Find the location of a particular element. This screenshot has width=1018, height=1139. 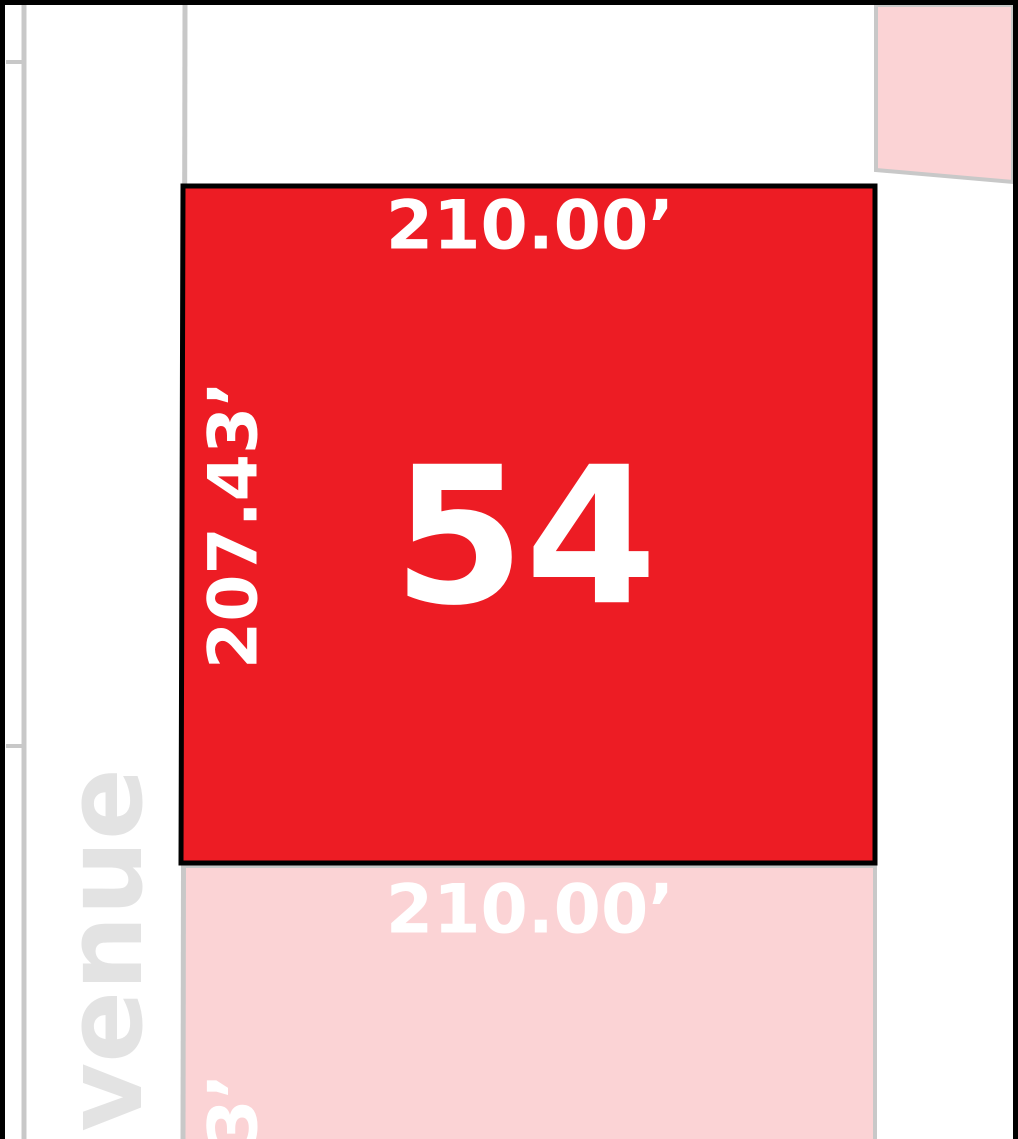

lot-number: 54 is located at coordinates (525, 536).